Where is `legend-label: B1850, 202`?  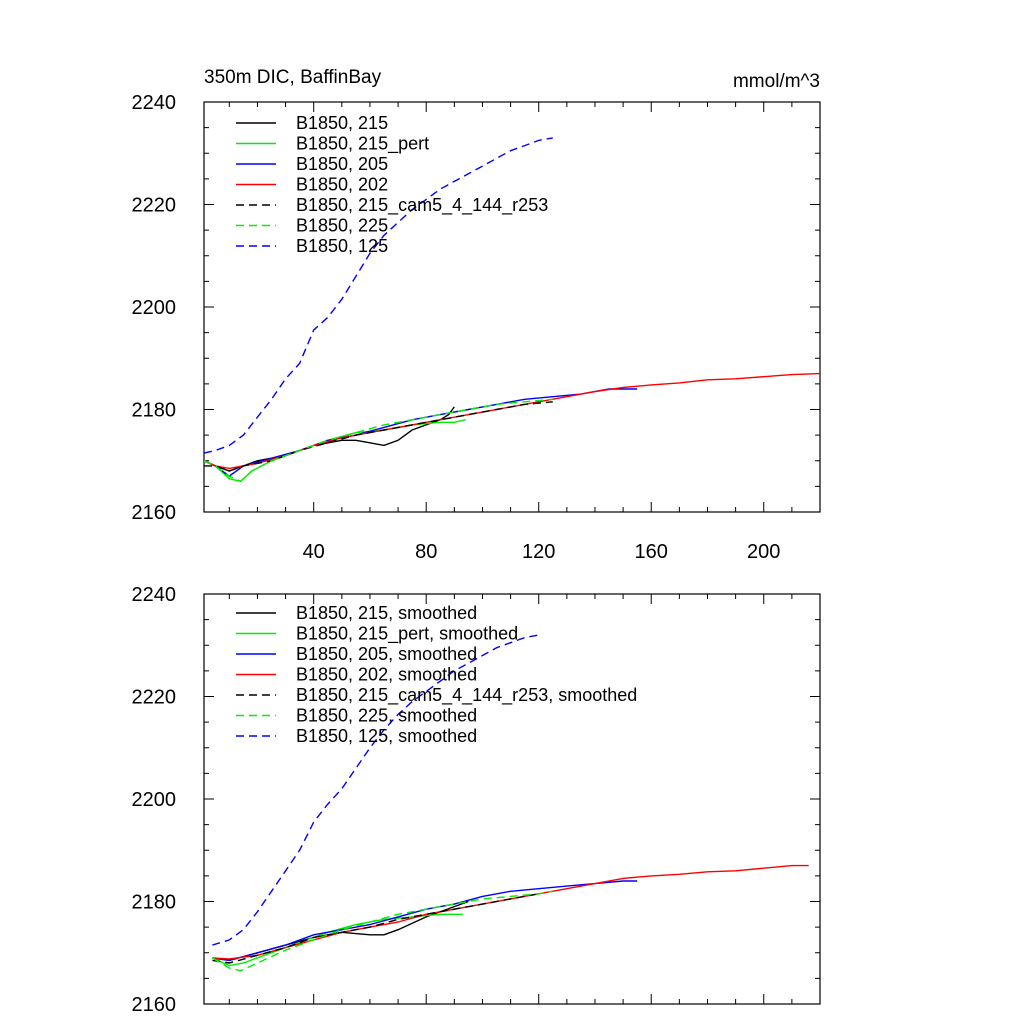 legend-label: B1850, 202 is located at coordinates (342, 185).